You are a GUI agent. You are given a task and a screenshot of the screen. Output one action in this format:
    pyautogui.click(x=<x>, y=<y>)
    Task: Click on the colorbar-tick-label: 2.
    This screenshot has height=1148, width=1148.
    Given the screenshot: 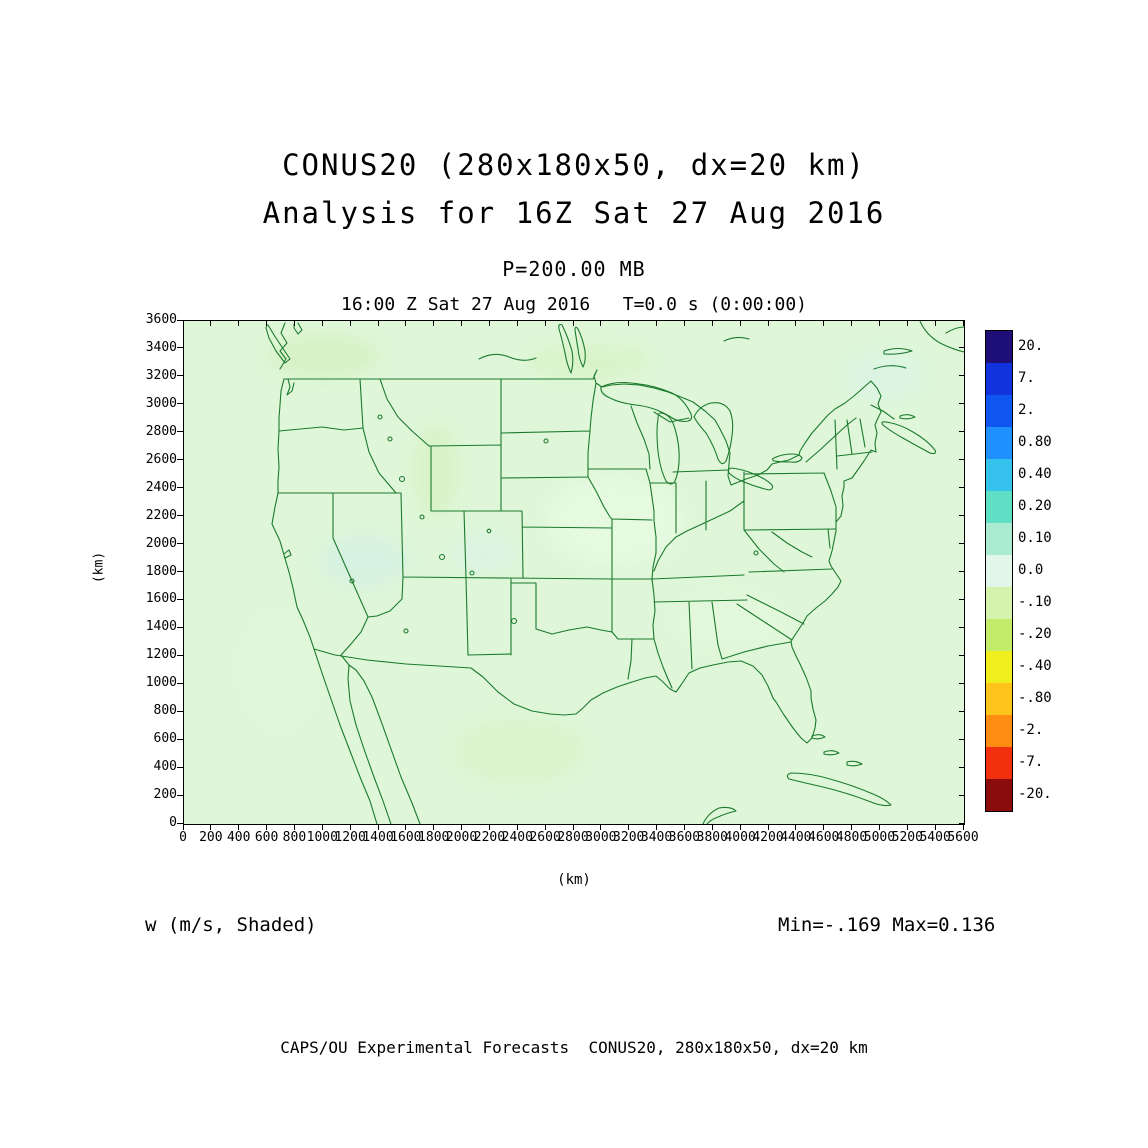 What is the action you would take?
    pyautogui.click(x=1026, y=410)
    